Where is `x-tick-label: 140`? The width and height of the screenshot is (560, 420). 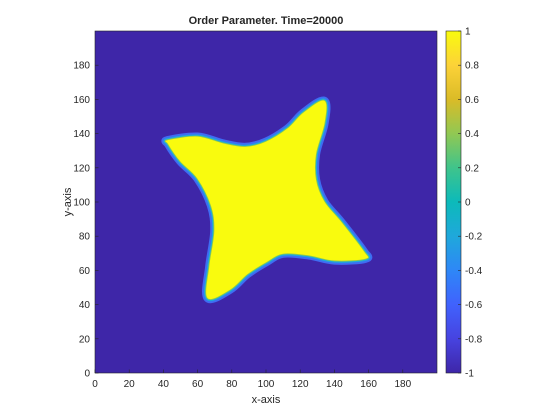 x-tick-label: 140 is located at coordinates (334, 384).